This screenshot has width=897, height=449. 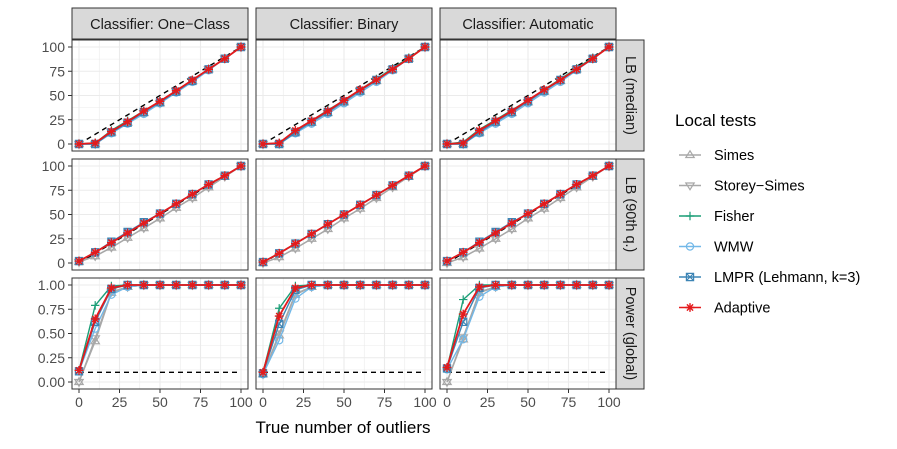 I want to click on strip-col-1: Classifier: One−Class, so click(x=160, y=23).